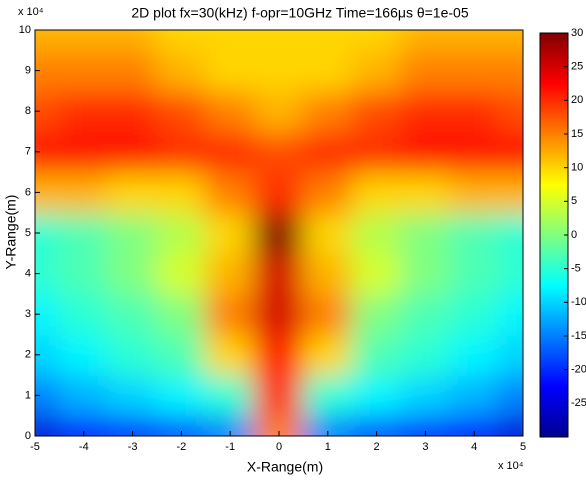 This screenshot has height=486, width=586. Describe the element at coordinates (230, 447) in the screenshot. I see `x-tick-label: -1` at that location.